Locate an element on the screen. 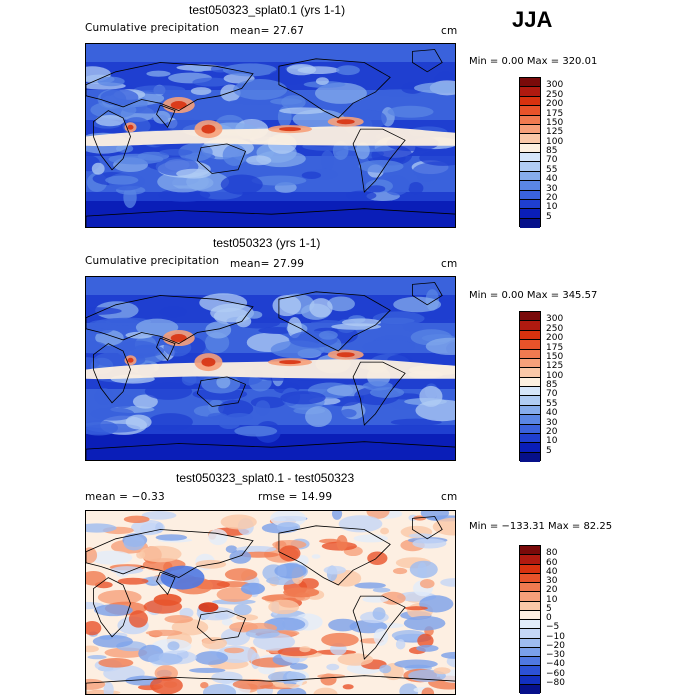  panel-3-map is located at coordinates (270, 602).